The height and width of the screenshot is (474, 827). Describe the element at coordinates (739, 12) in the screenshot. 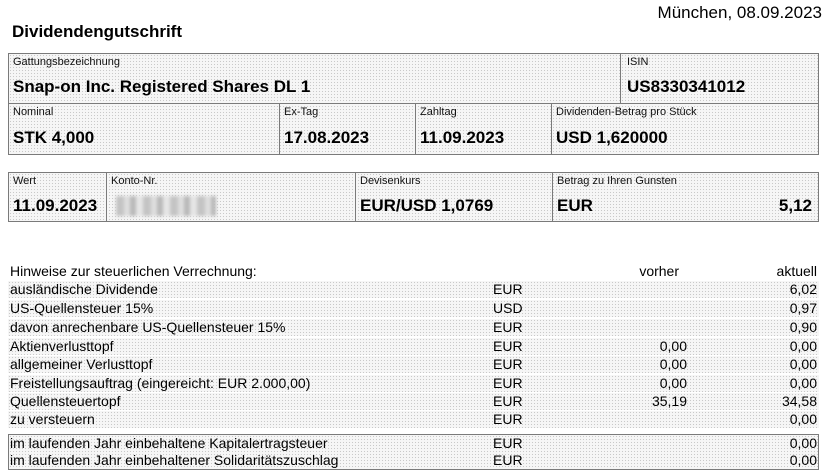

I see `place-date: München, 08.09.2023` at that location.